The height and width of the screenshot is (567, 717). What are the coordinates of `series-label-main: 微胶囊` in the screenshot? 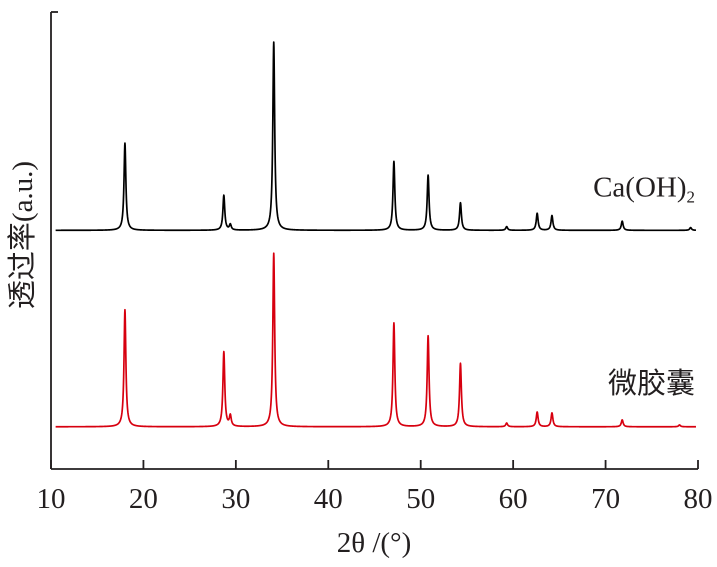 It's located at (651, 383).